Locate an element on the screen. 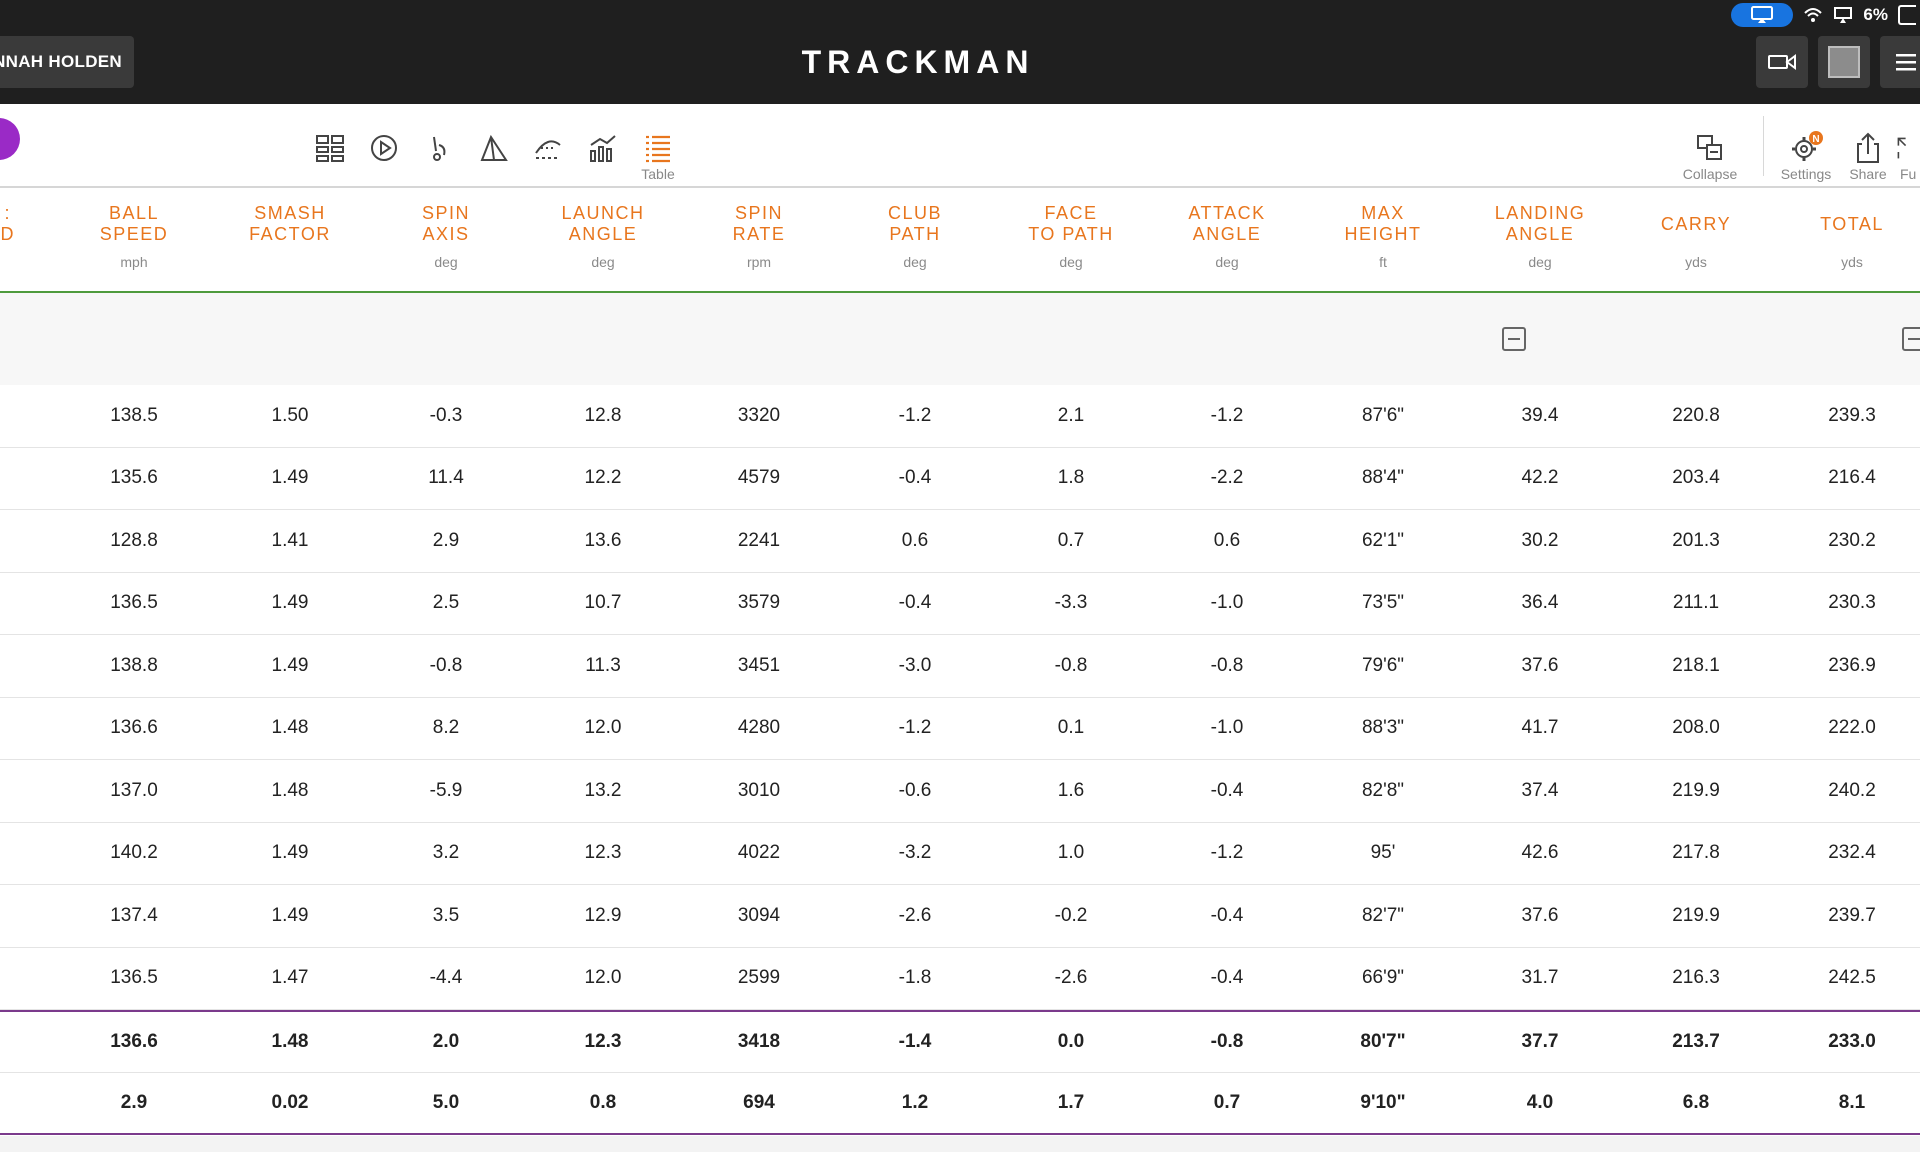 This screenshot has height=1152, width=1920. column-header-attack-angle: ATTACK ANGLE deg is located at coordinates (1227, 236).